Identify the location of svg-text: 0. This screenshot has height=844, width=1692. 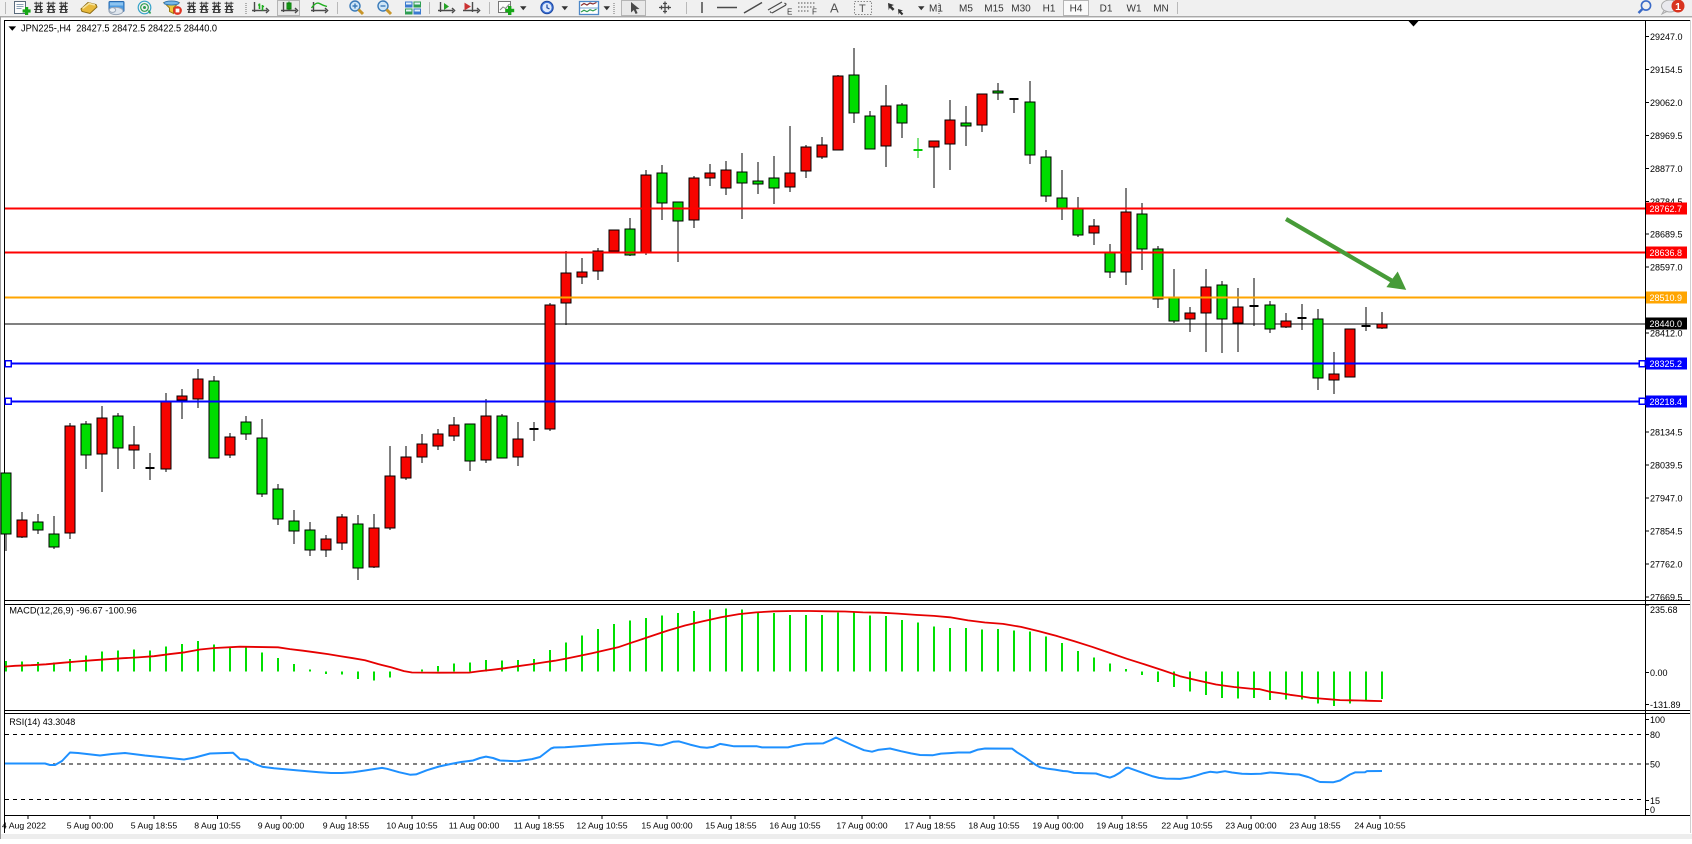
(1652, 810).